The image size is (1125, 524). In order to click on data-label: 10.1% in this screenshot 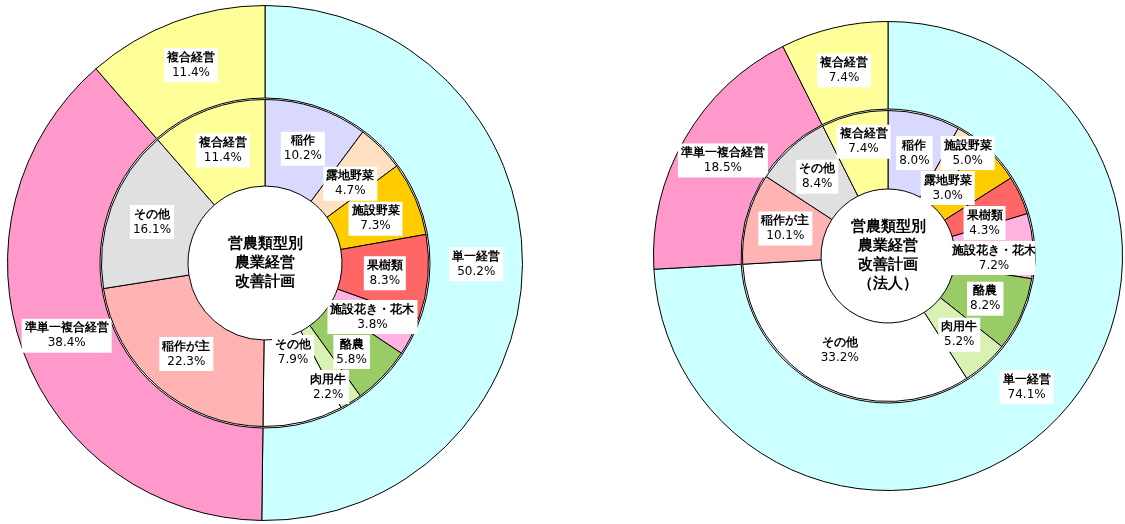, I will do `click(785, 235)`.